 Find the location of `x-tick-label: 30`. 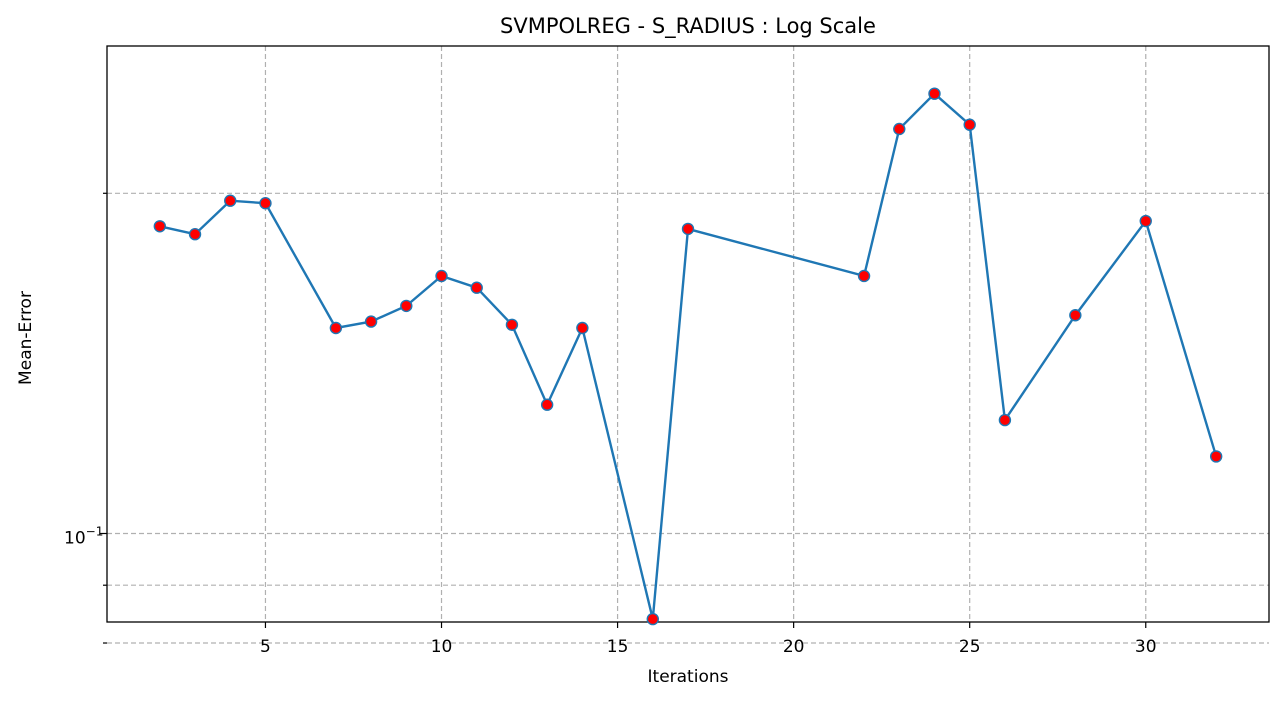

x-tick-label: 30 is located at coordinates (1146, 647).